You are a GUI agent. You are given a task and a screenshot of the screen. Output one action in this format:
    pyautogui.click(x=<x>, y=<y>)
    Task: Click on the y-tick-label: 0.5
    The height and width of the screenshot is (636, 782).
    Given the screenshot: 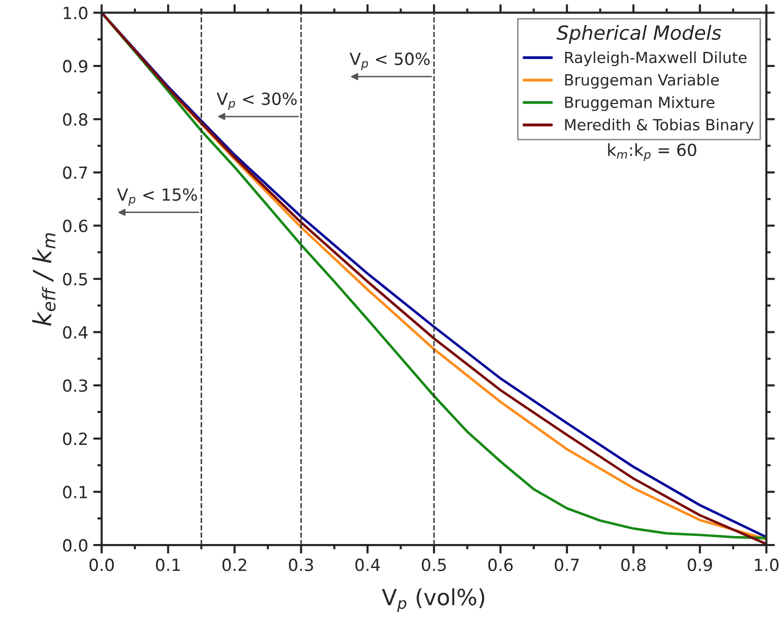 What is the action you would take?
    pyautogui.click(x=75, y=279)
    